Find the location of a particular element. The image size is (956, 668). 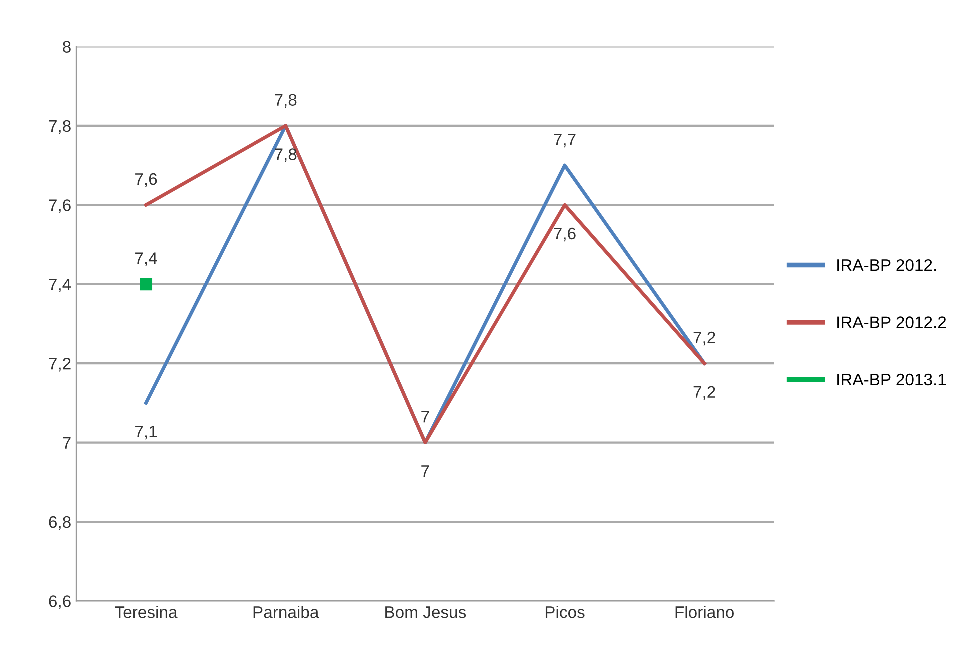

y-tick-label: 7,2 is located at coordinates (60, 365).